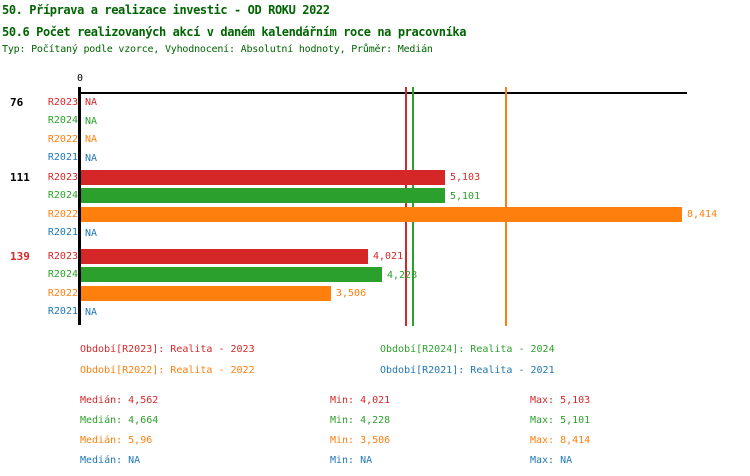  What do you see at coordinates (360, 440) in the screenshot?
I see `stat-min: Min: 3,506` at bounding box center [360, 440].